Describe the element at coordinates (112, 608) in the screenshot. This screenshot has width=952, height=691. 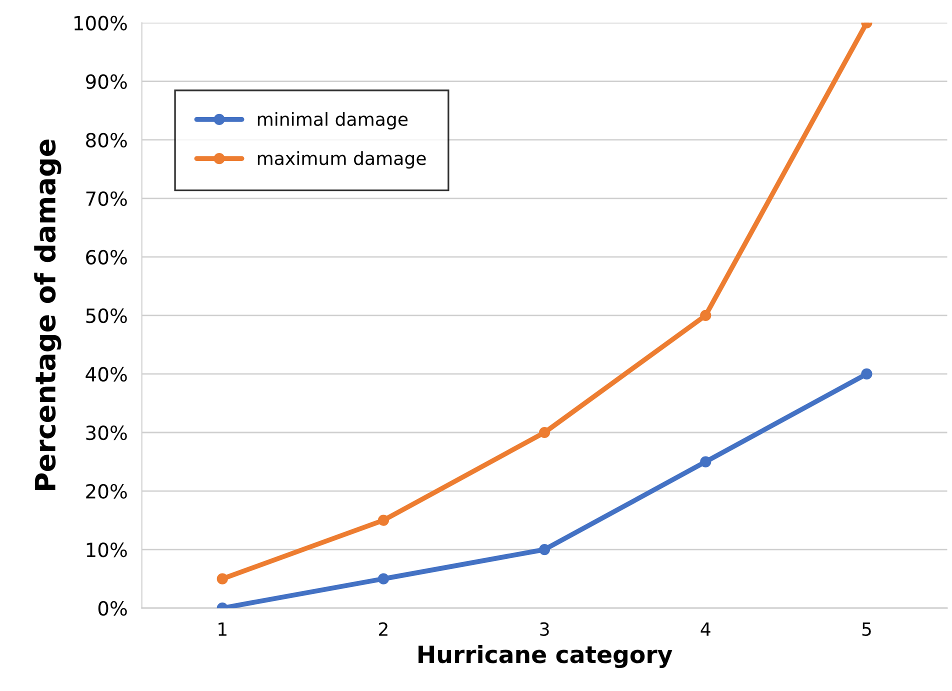
I see `y-tick-label: 0%` at that location.